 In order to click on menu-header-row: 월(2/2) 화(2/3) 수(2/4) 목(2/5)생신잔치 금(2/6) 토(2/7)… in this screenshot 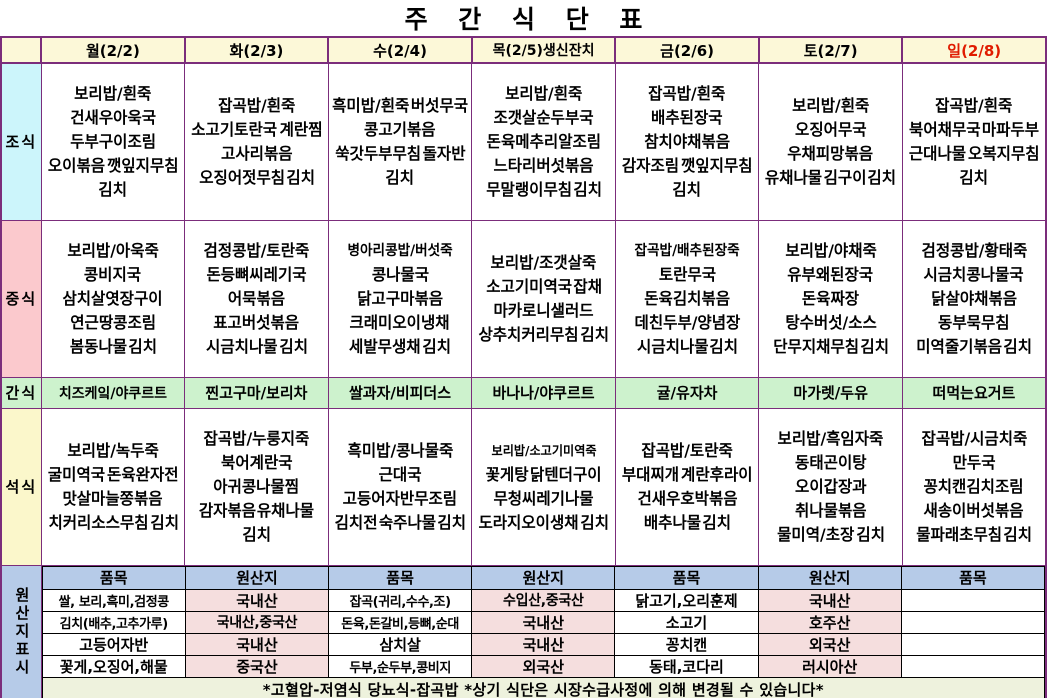, I will do `click(523, 50)`.